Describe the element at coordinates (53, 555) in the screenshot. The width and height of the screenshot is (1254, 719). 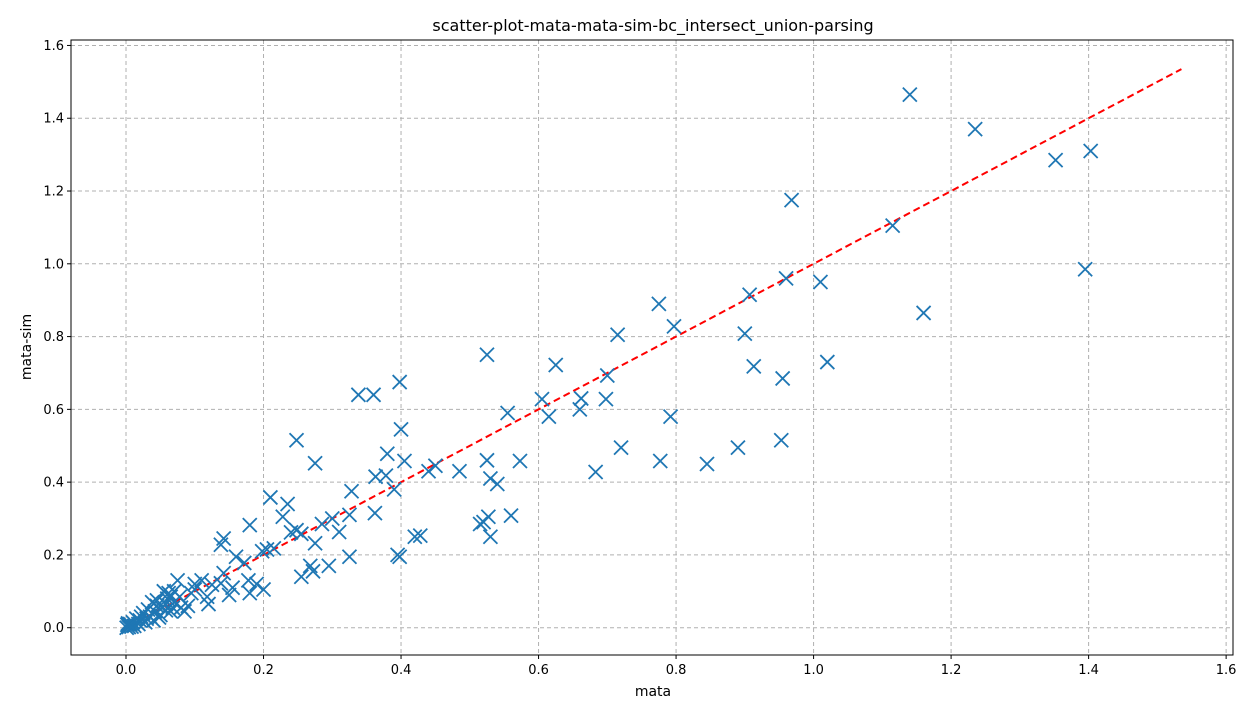
I see `y-tick-label: 0.2` at that location.